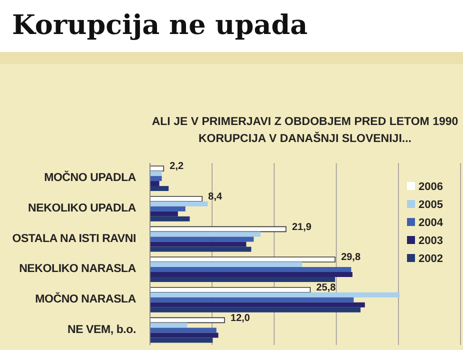 Image resolution: width=463 pixels, height=350 pixels. I want to click on data-label: 12,0, so click(240, 318).